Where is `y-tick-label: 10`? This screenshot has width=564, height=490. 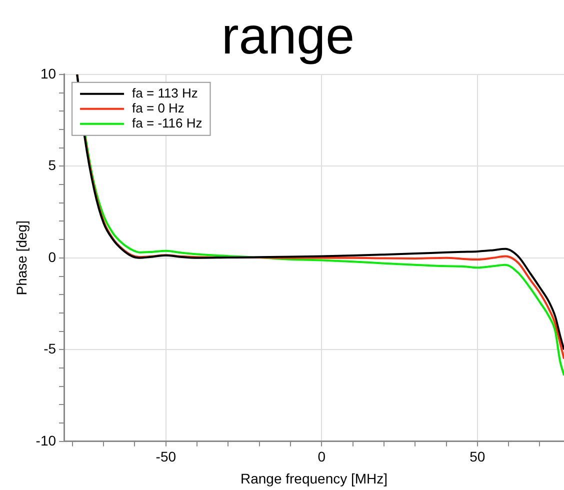
y-tick-label: 10 is located at coordinates (48, 73).